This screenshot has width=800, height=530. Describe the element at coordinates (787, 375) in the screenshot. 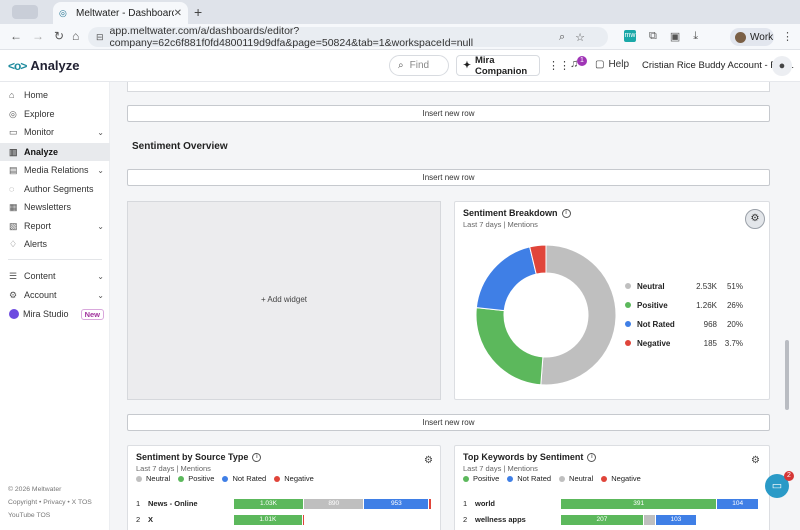

I see `page-scrollbar` at that location.